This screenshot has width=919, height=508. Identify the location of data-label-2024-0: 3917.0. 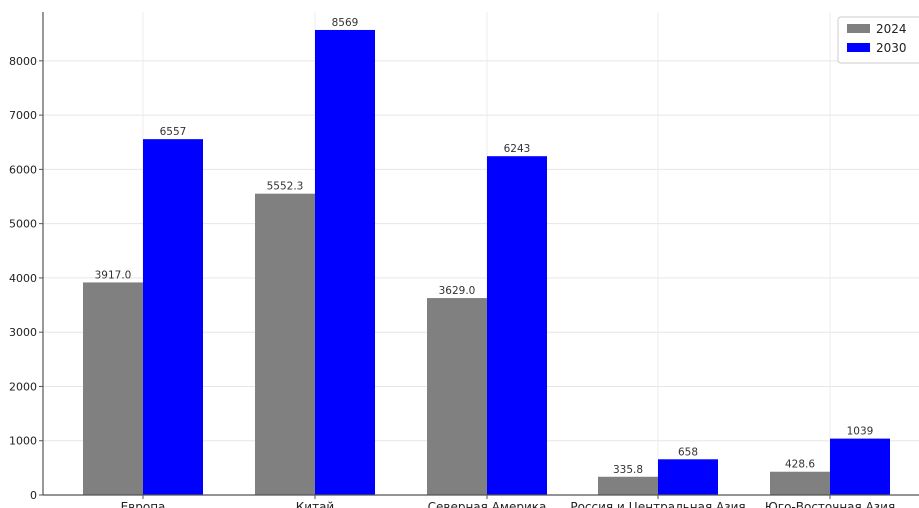
(113, 275).